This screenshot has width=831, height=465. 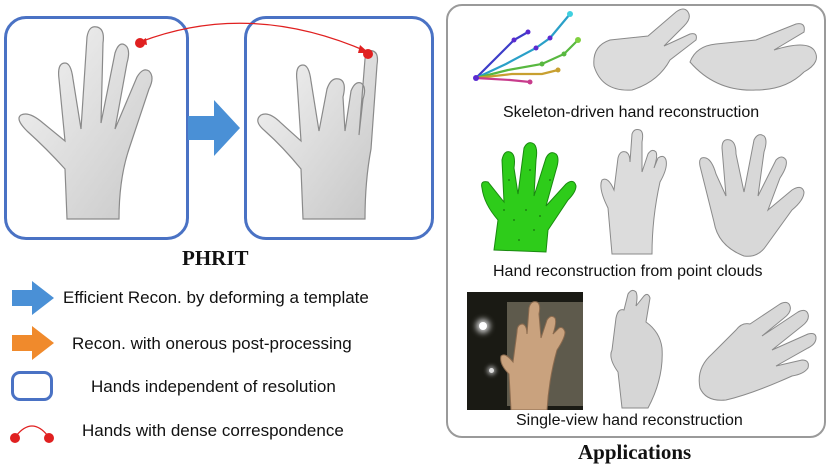 I want to click on legend-item-post-processing: Recon. with onerous post-processing, so click(x=212, y=343).